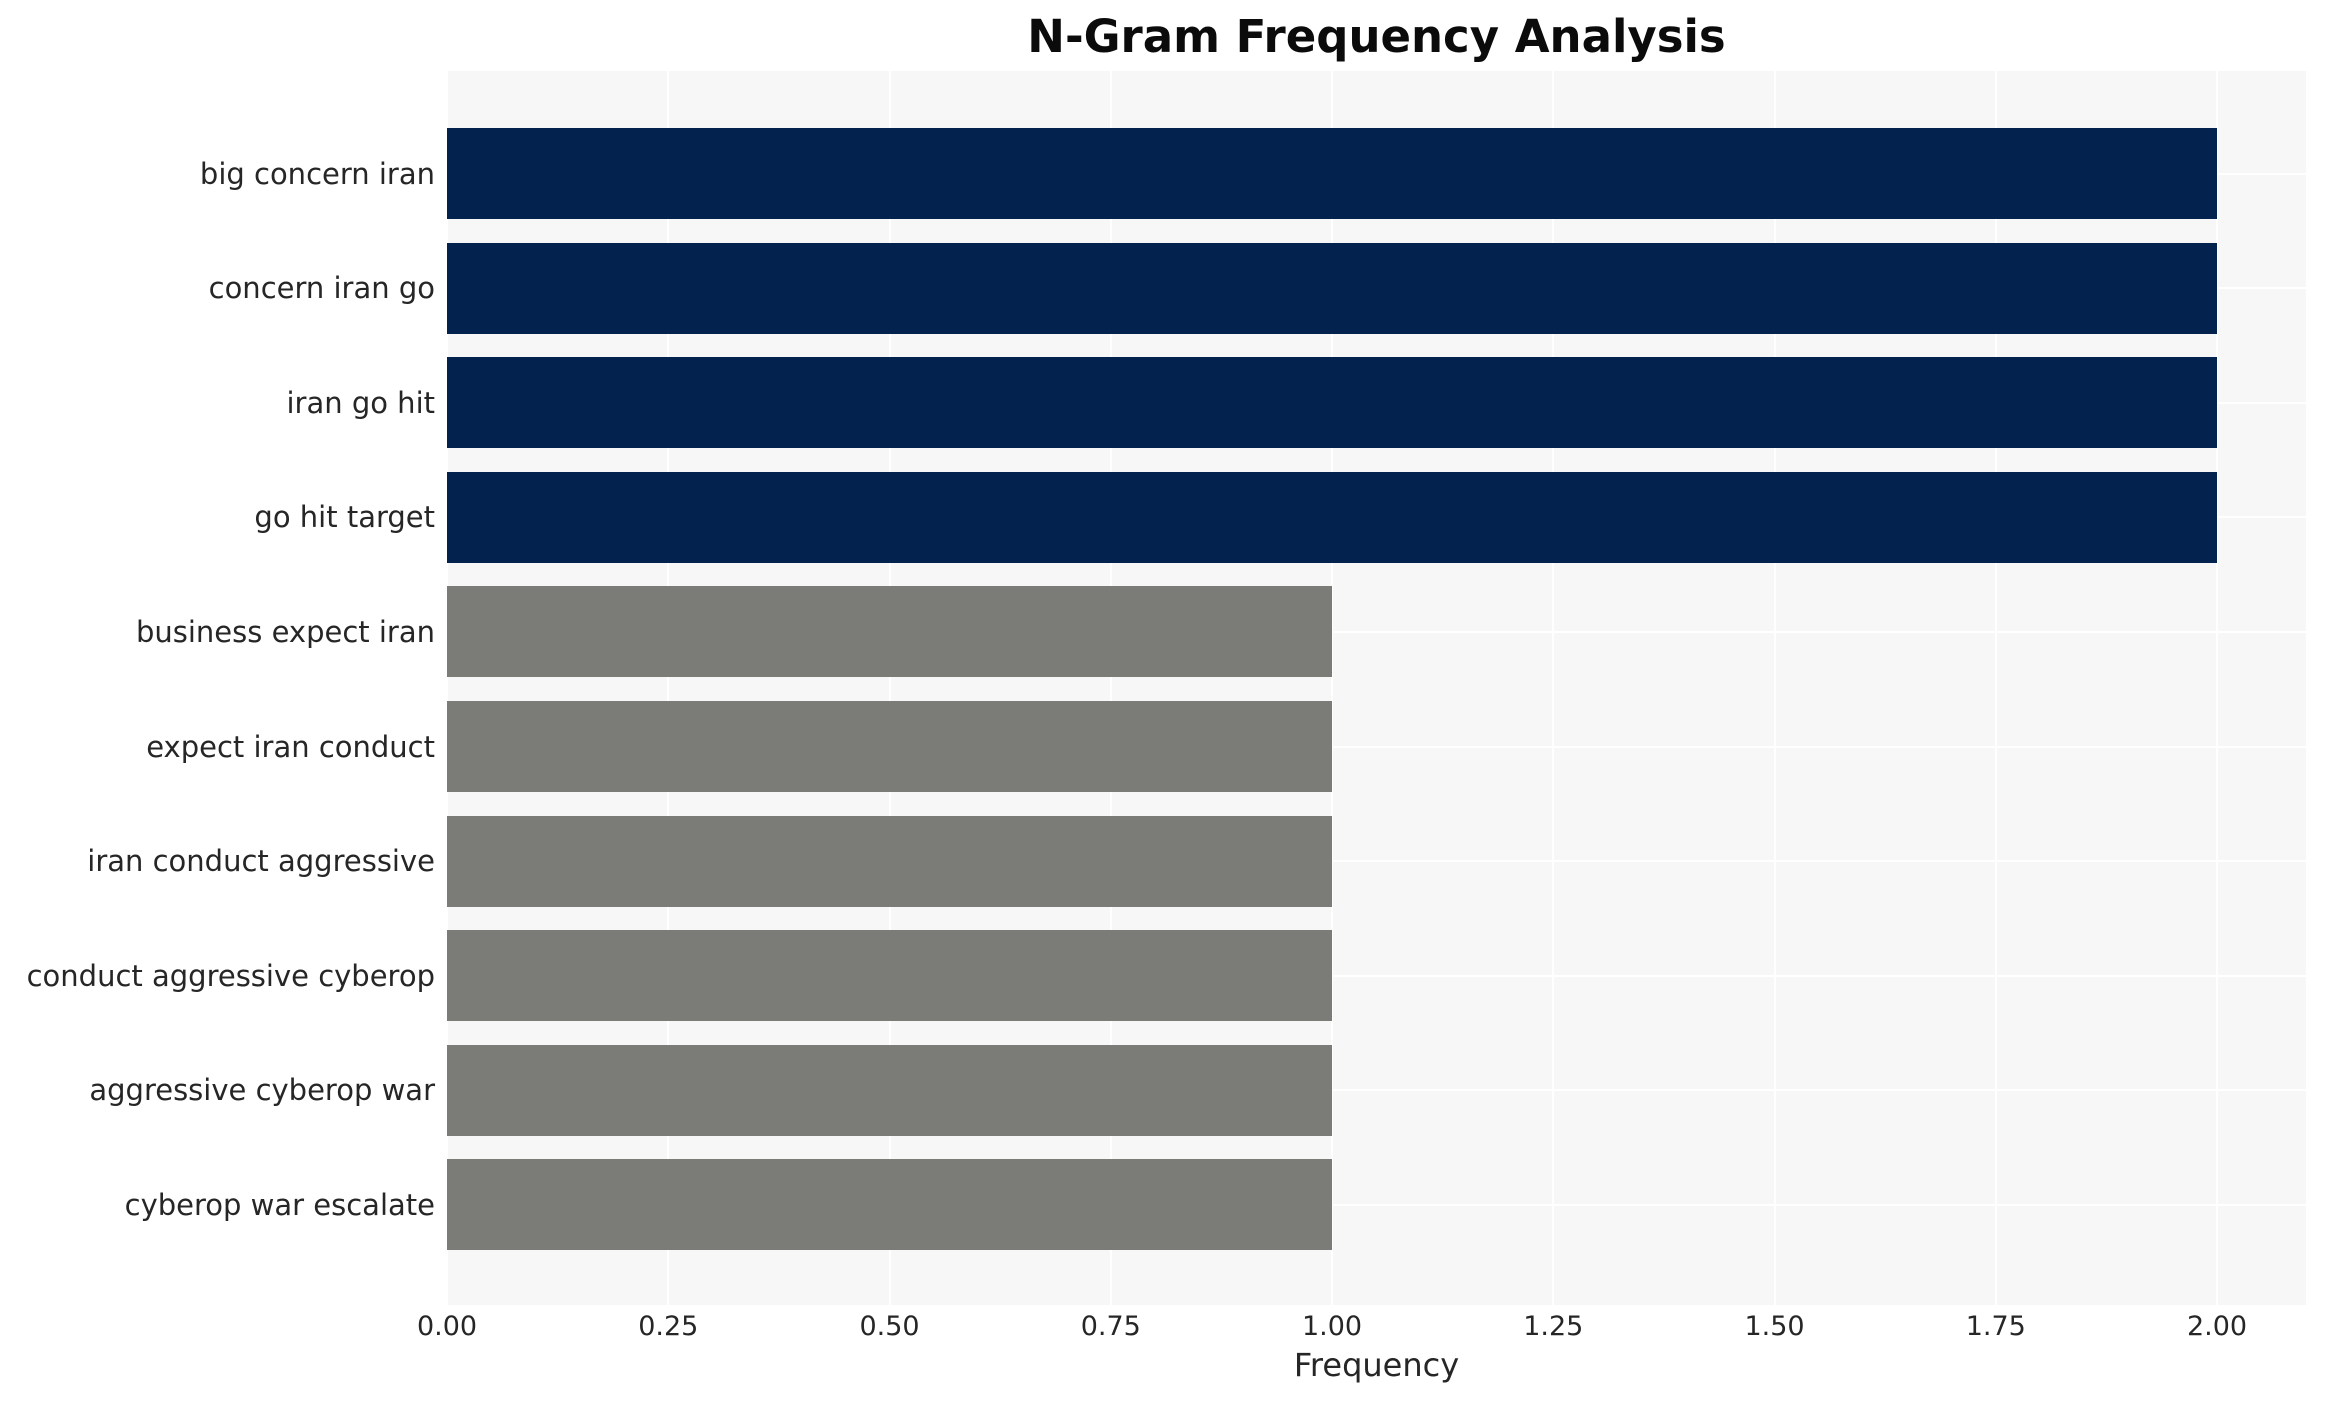  I want to click on y-tick-label: iran conduct aggressive, so click(261, 861).